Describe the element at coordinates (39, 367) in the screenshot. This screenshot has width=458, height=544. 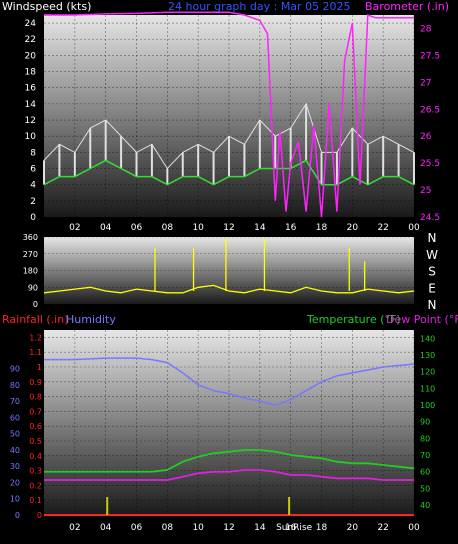
I see `rainfall-tick-label: 1` at that location.